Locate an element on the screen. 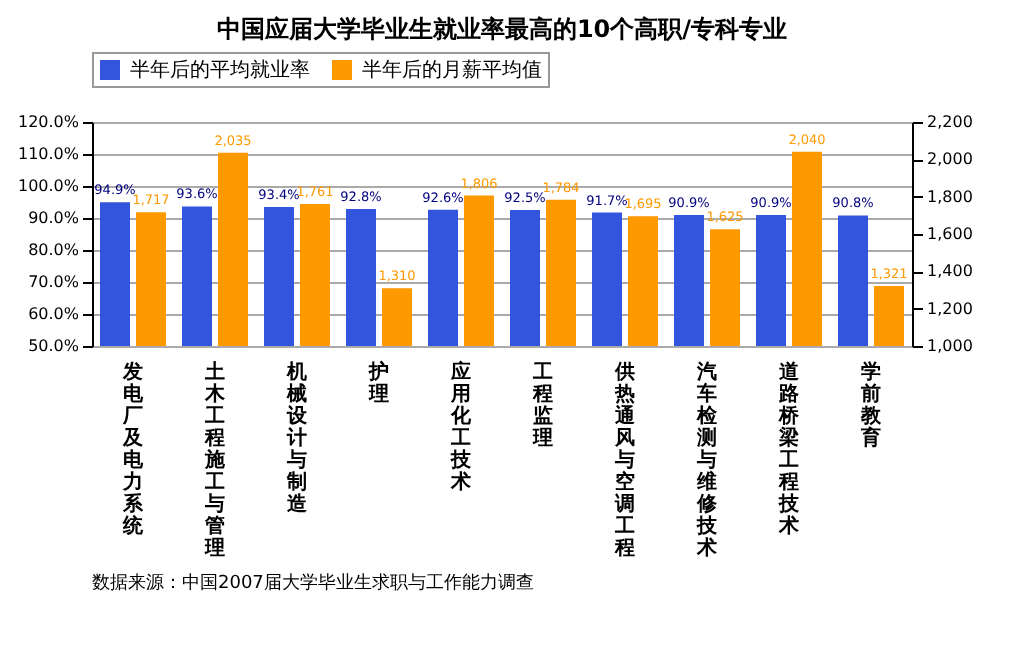 This screenshot has width=1030, height=660. y2-tick-label: 1,000 is located at coordinates (950, 346).